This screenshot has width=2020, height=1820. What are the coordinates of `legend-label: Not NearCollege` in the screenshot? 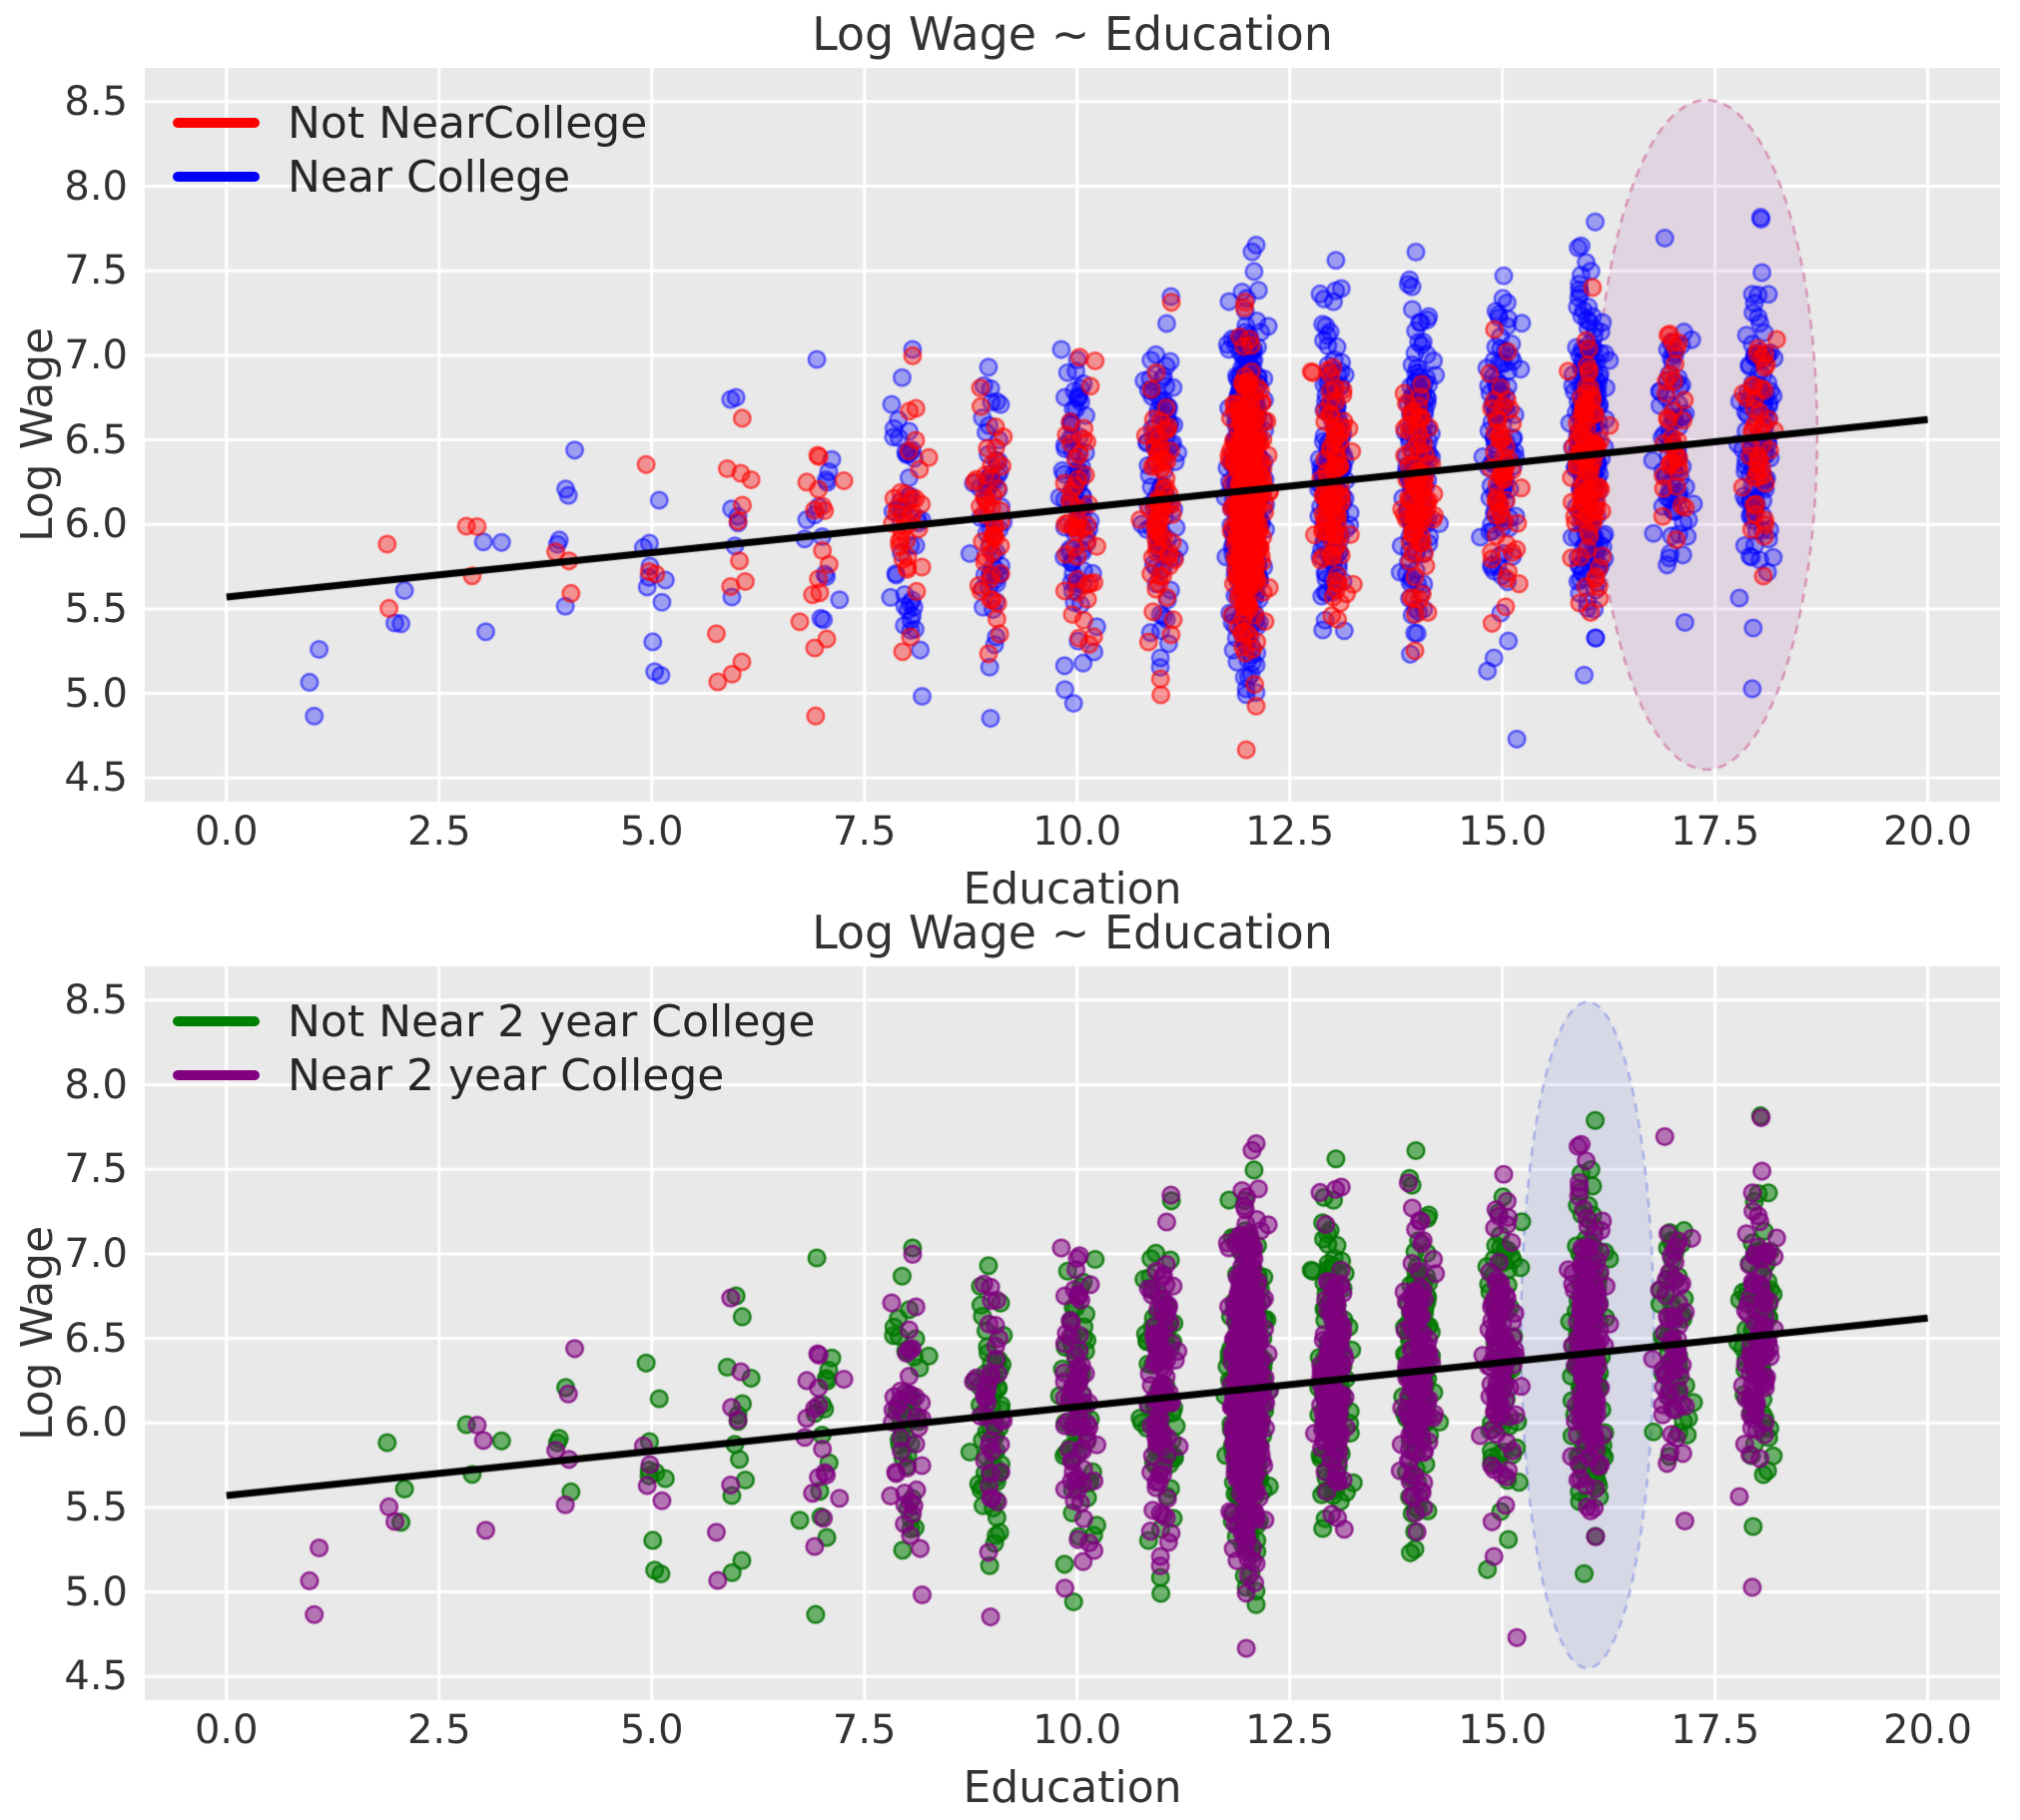 It's located at (468, 123).